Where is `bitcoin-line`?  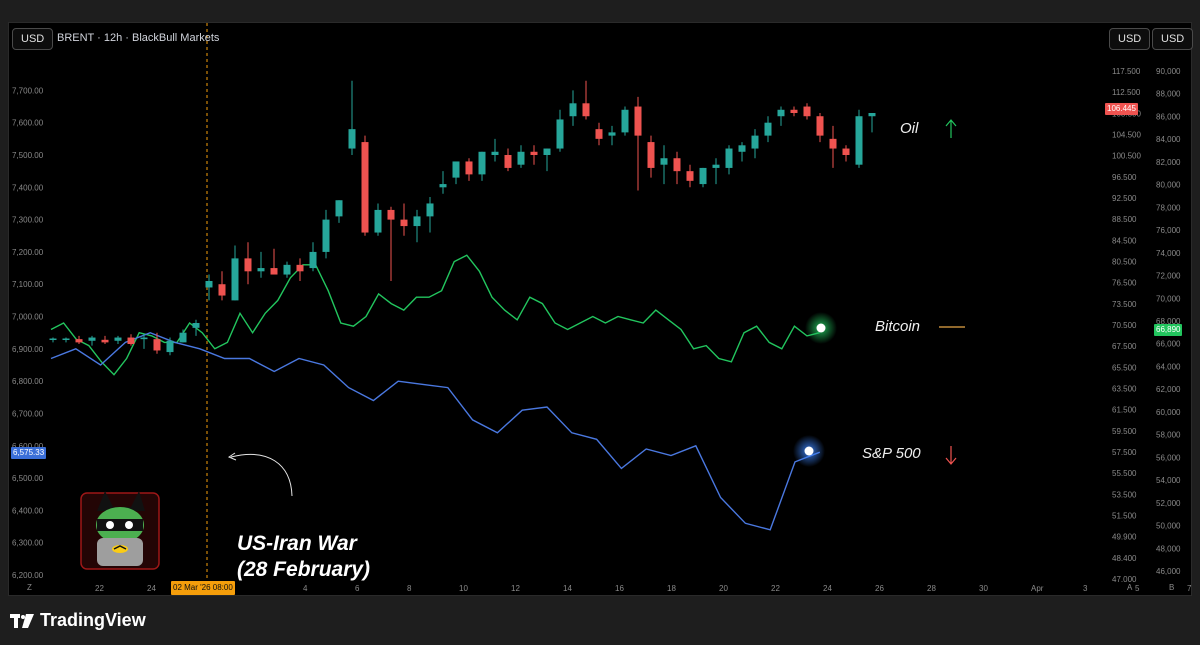
bitcoin-line is located at coordinates (435, 315).